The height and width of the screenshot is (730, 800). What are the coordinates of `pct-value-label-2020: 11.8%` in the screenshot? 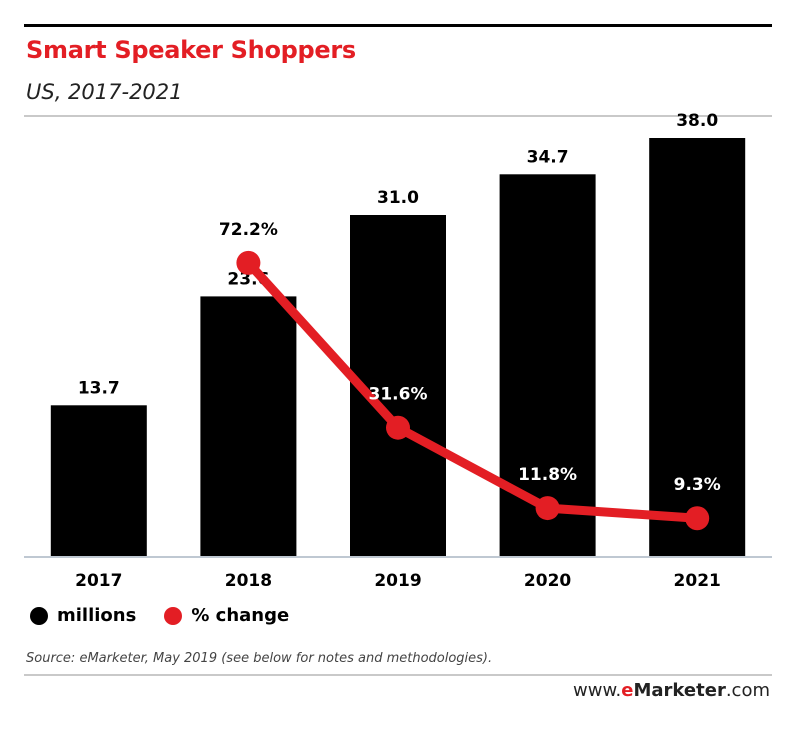 It's located at (547, 475).